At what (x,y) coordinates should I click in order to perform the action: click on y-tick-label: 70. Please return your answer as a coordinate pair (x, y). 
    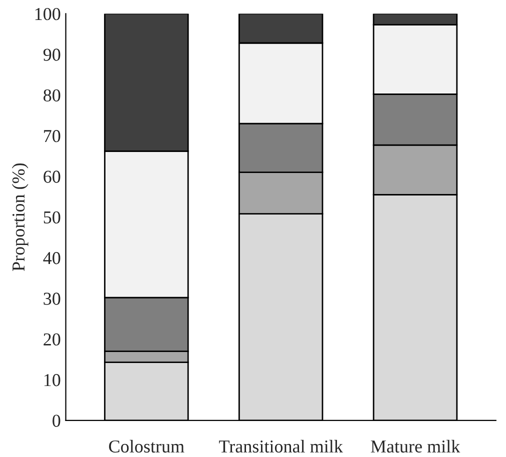
    Looking at the image, I should click on (52, 136).